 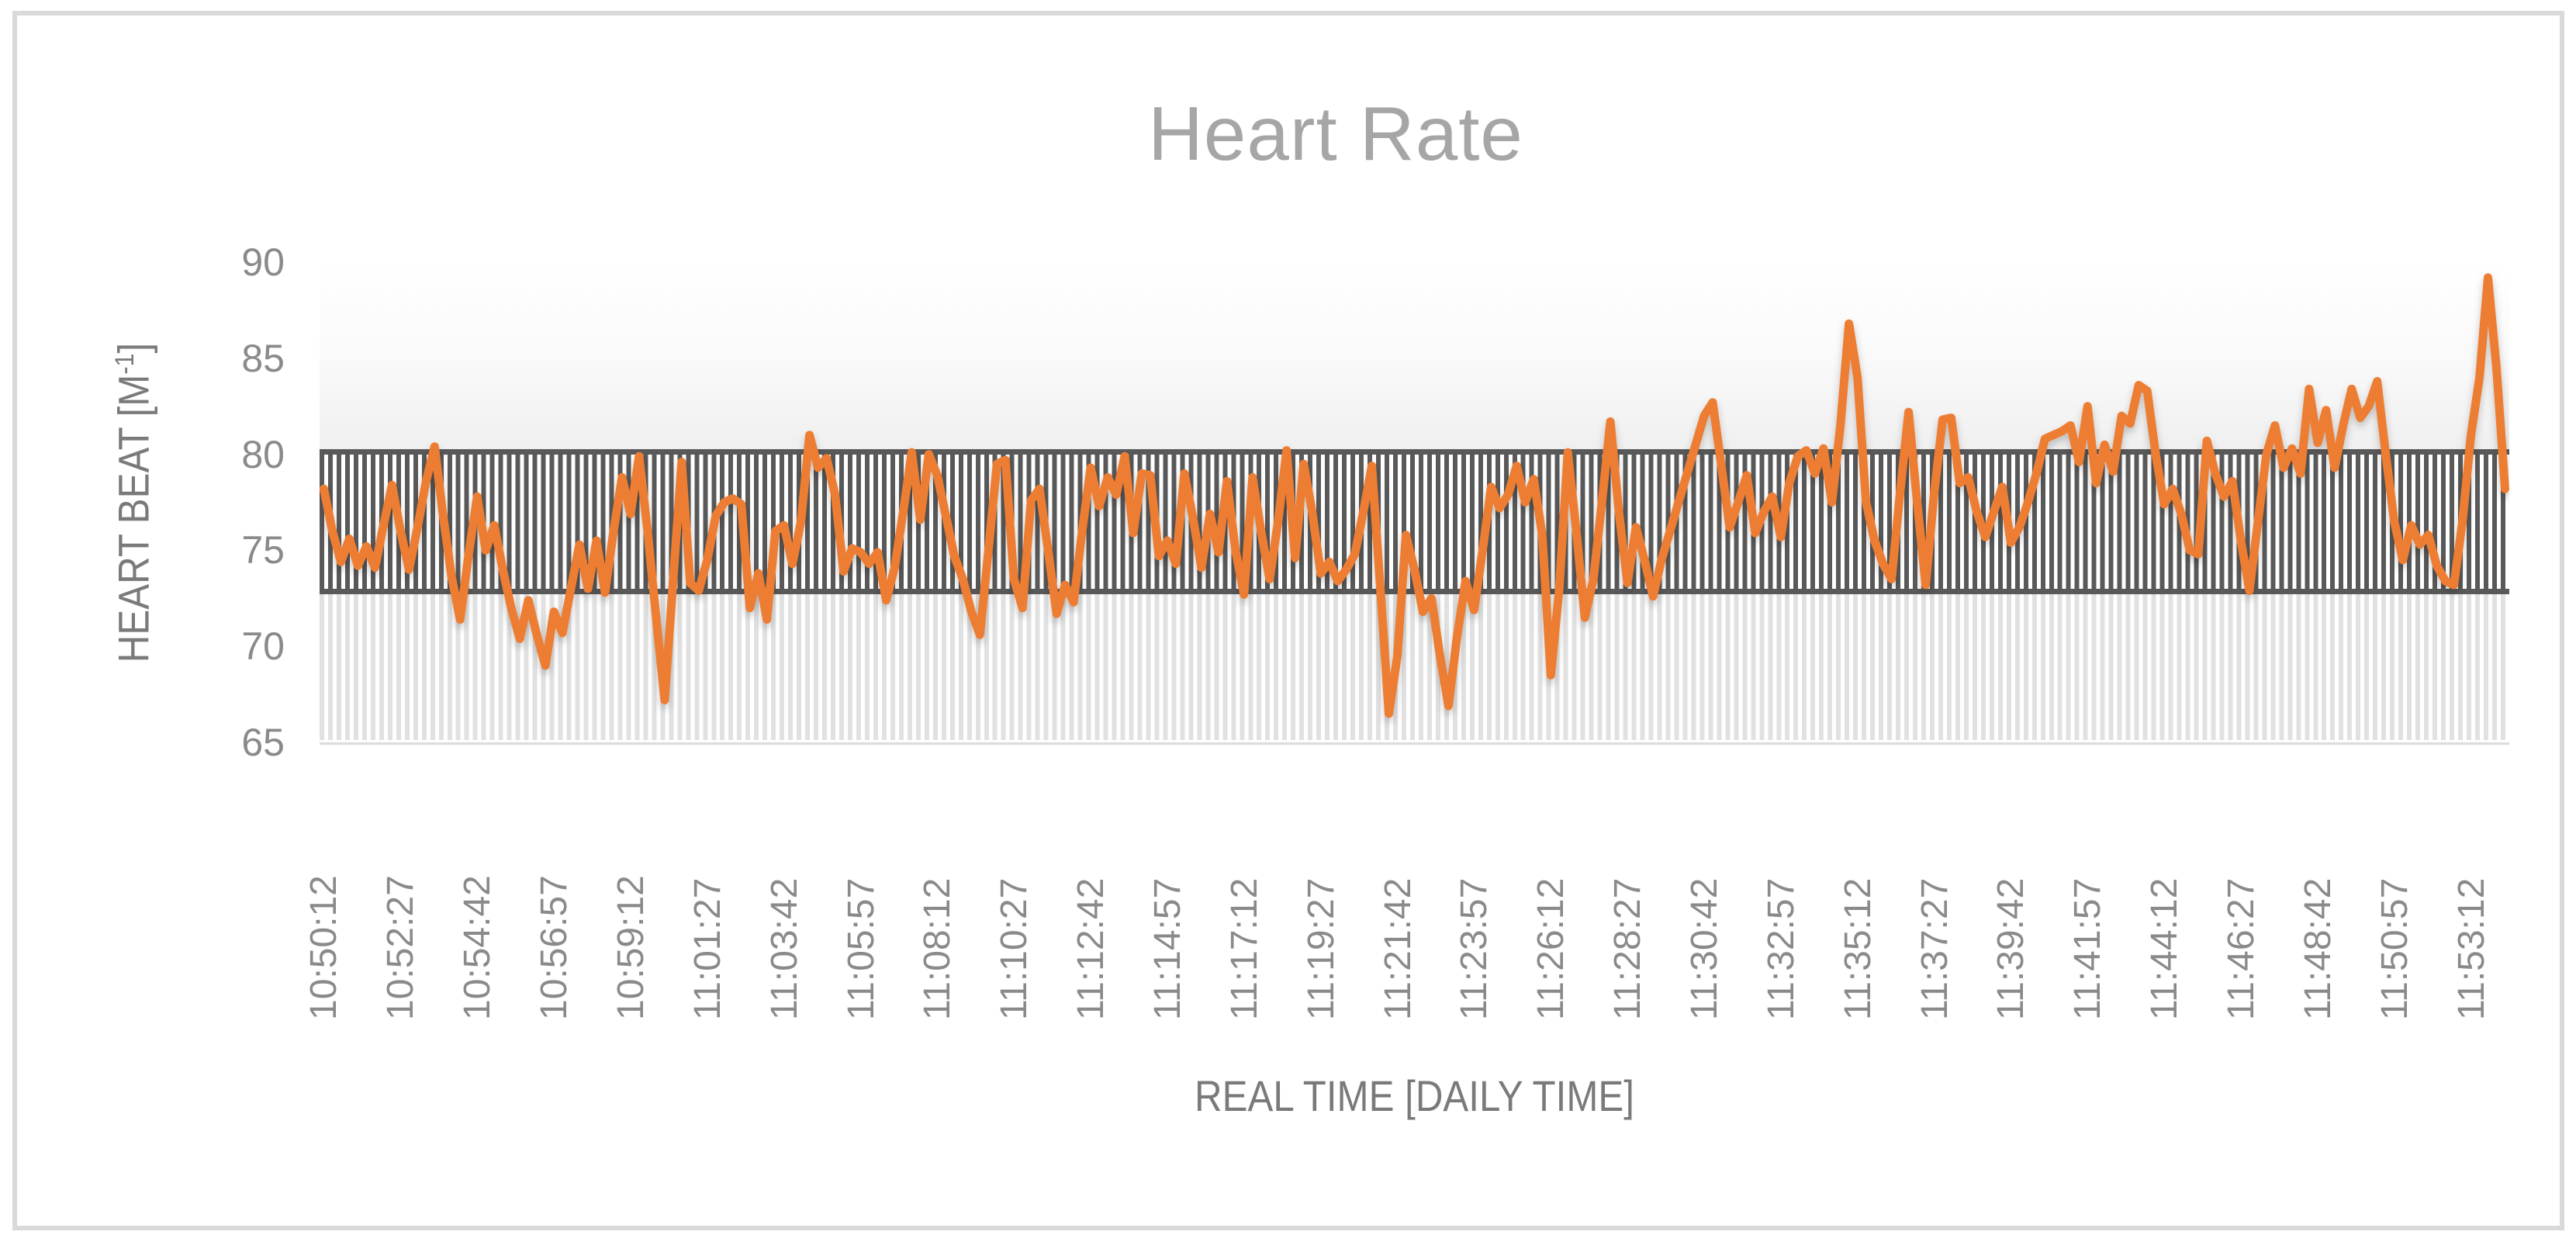 I want to click on x-tick-label: 11:39:42, so click(x=2011, y=948).